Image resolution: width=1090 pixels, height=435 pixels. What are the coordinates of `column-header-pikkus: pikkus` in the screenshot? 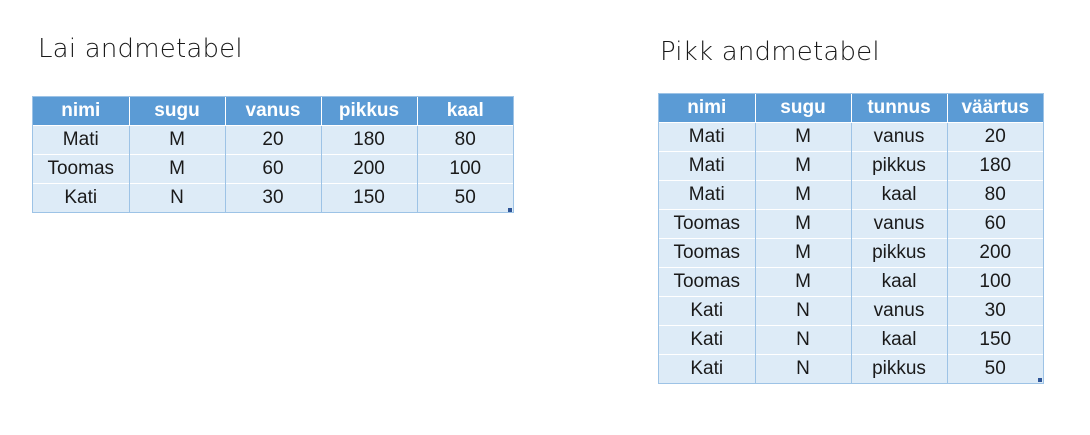 It's located at (369, 111).